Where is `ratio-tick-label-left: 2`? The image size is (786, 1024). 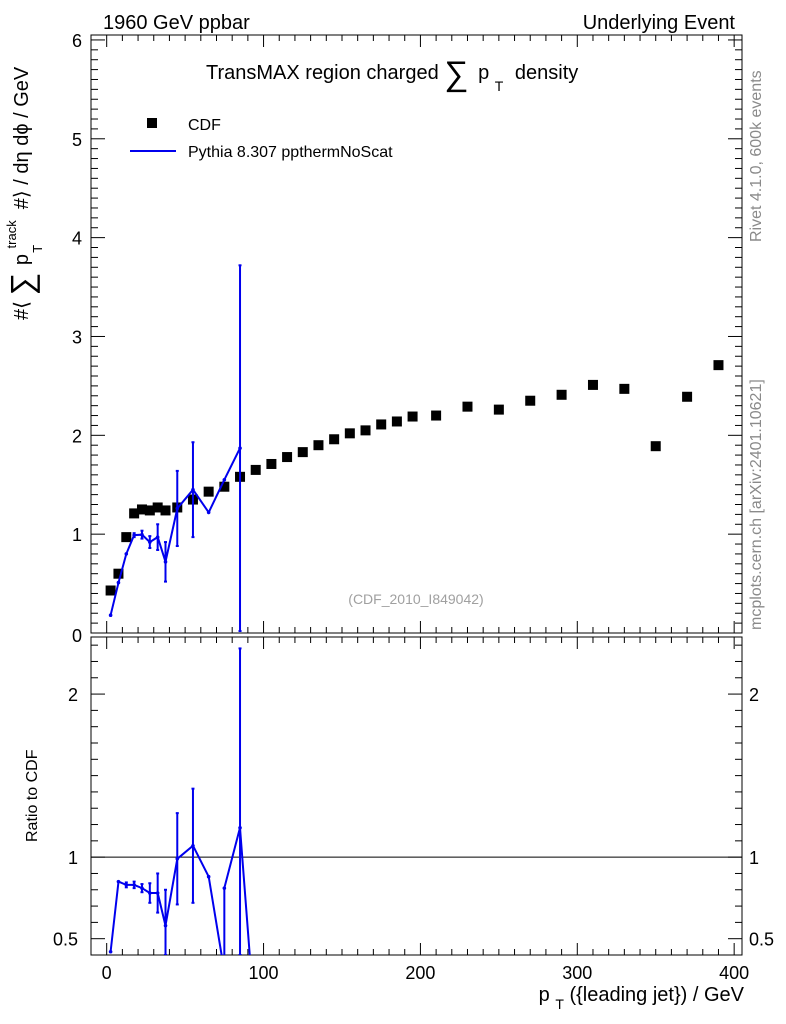
ratio-tick-label-left: 2 is located at coordinates (73, 695).